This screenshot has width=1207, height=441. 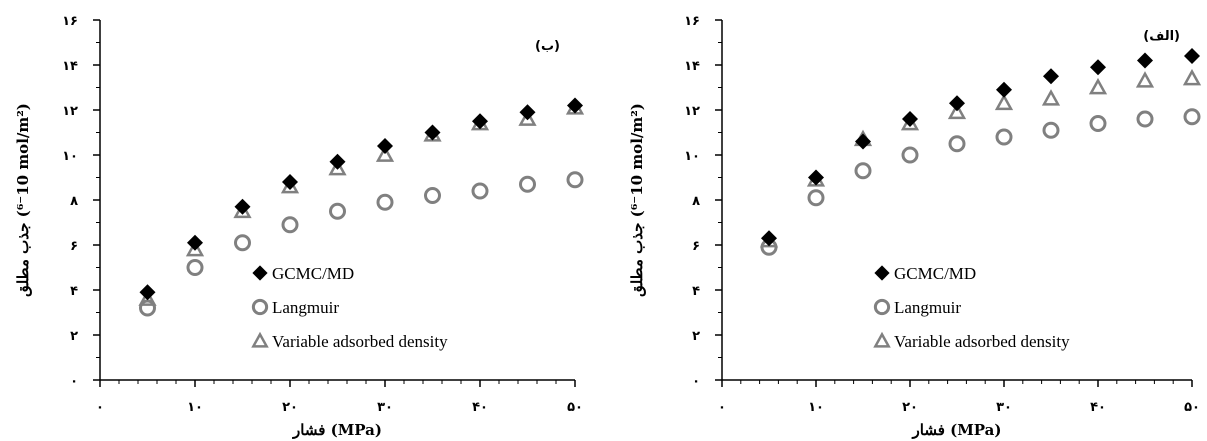 What do you see at coordinates (692, 66) in the screenshot?
I see `y-tick-label: ۱۴` at bounding box center [692, 66].